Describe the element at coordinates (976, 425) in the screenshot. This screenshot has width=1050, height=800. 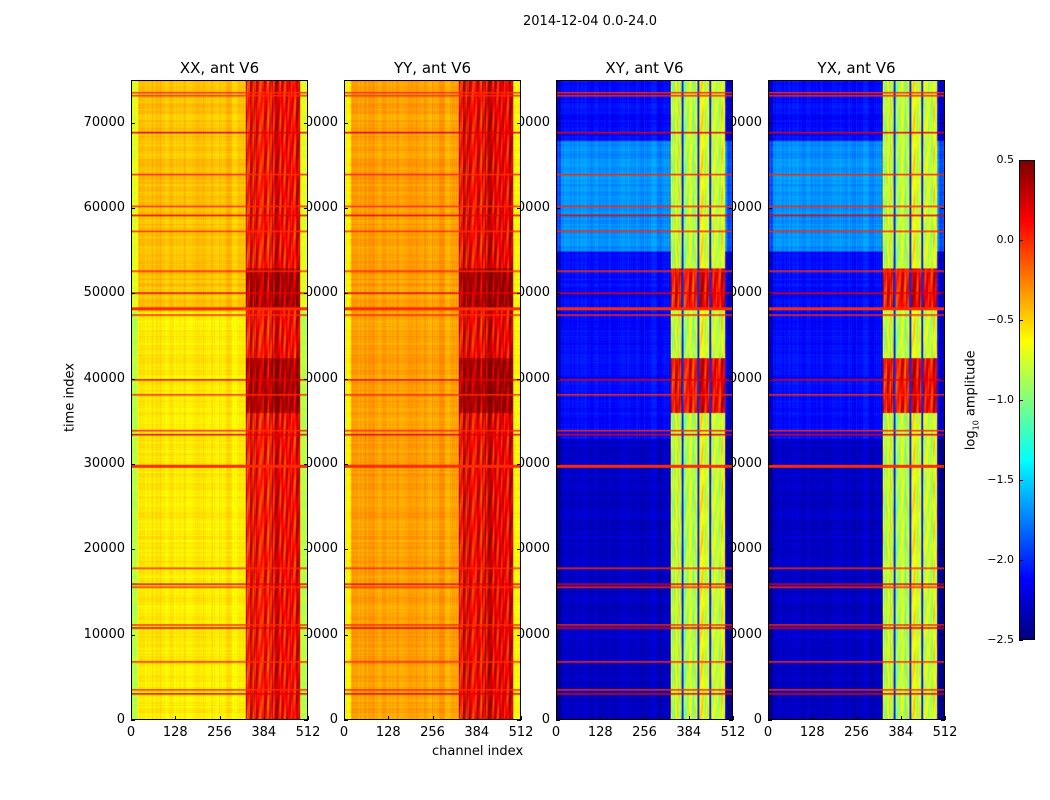
I see `colorbar-label-subscript: 10` at that location.